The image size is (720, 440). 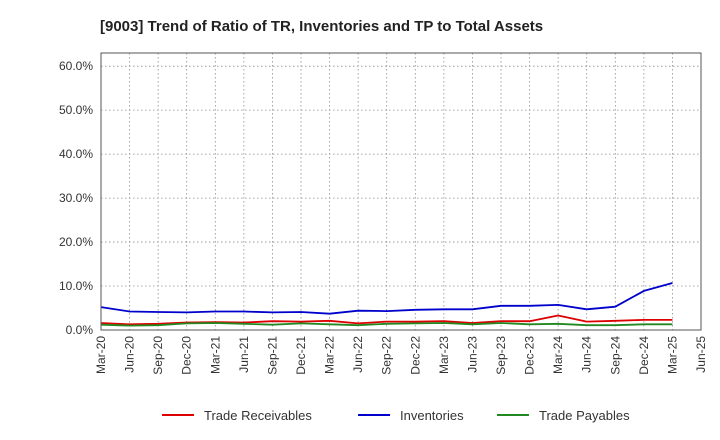 I want to click on y-tick-label: 30.0%, so click(x=76, y=198).